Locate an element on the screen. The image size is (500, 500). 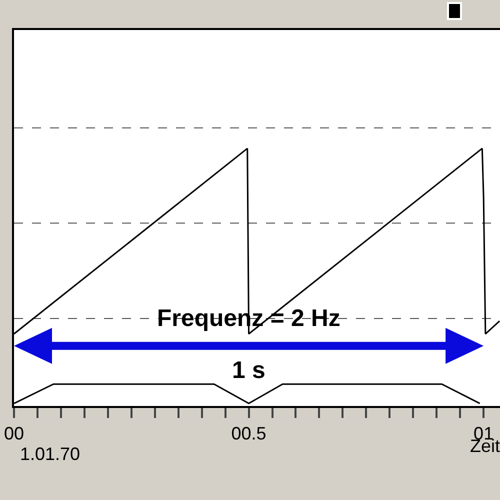
x-tick-label: 00 is located at coordinates (14, 434).